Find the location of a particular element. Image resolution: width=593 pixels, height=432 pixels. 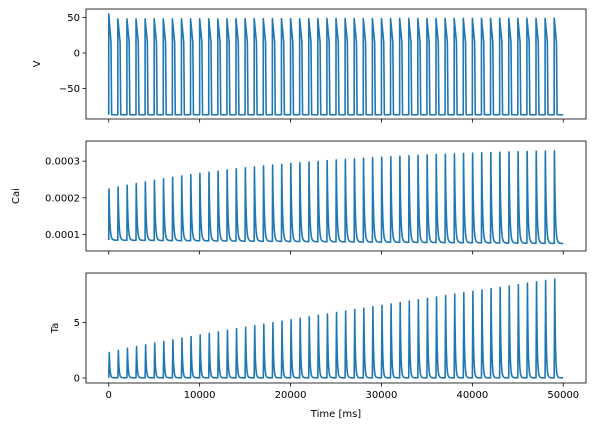

xtick-label: 0 is located at coordinates (109, 395).